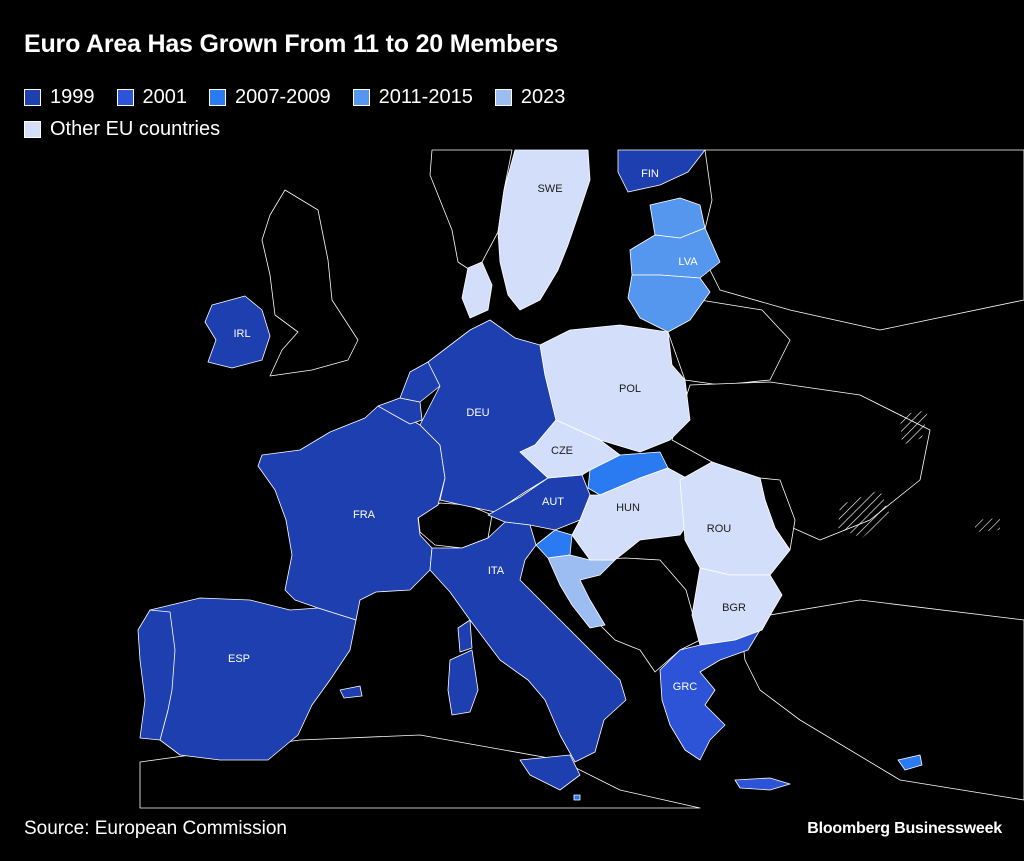 This screenshot has height=861, width=1024. Describe the element at coordinates (735, 518) in the screenshot. I see `country-rou` at that location.